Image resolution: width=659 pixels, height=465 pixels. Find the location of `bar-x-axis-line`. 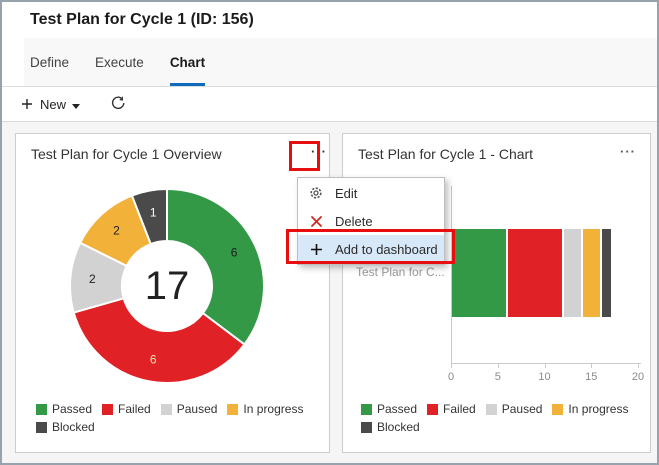

bar-x-axis-line is located at coordinates (546, 363).